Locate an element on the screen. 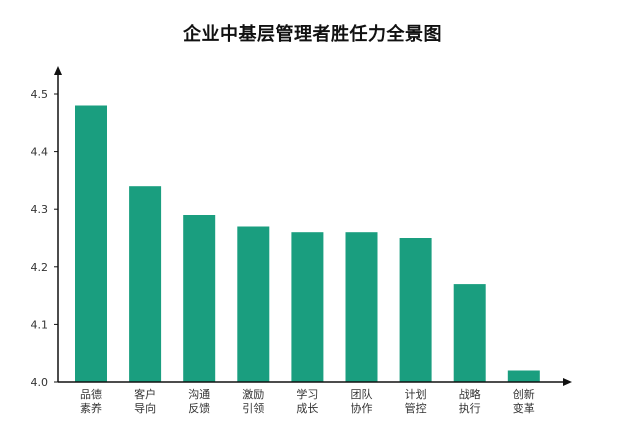 Image resolution: width=625 pixels, height=435 pixels. category-label-1: 客户导向 is located at coordinates (145, 401).